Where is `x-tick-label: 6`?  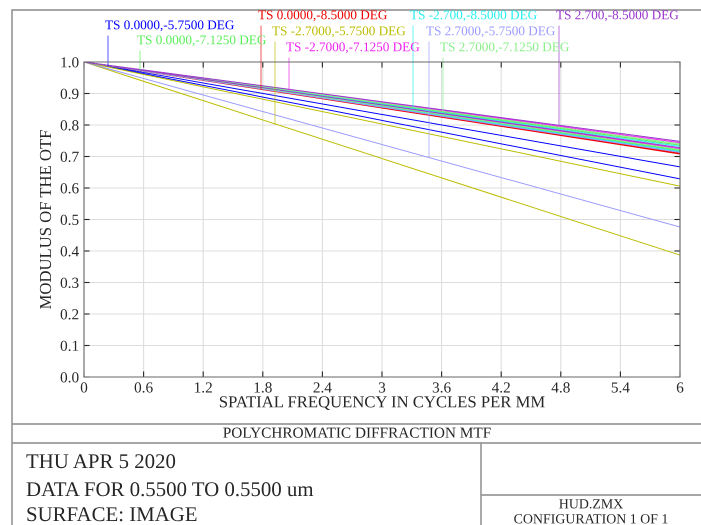
x-tick-label: 6 is located at coordinates (680, 387).